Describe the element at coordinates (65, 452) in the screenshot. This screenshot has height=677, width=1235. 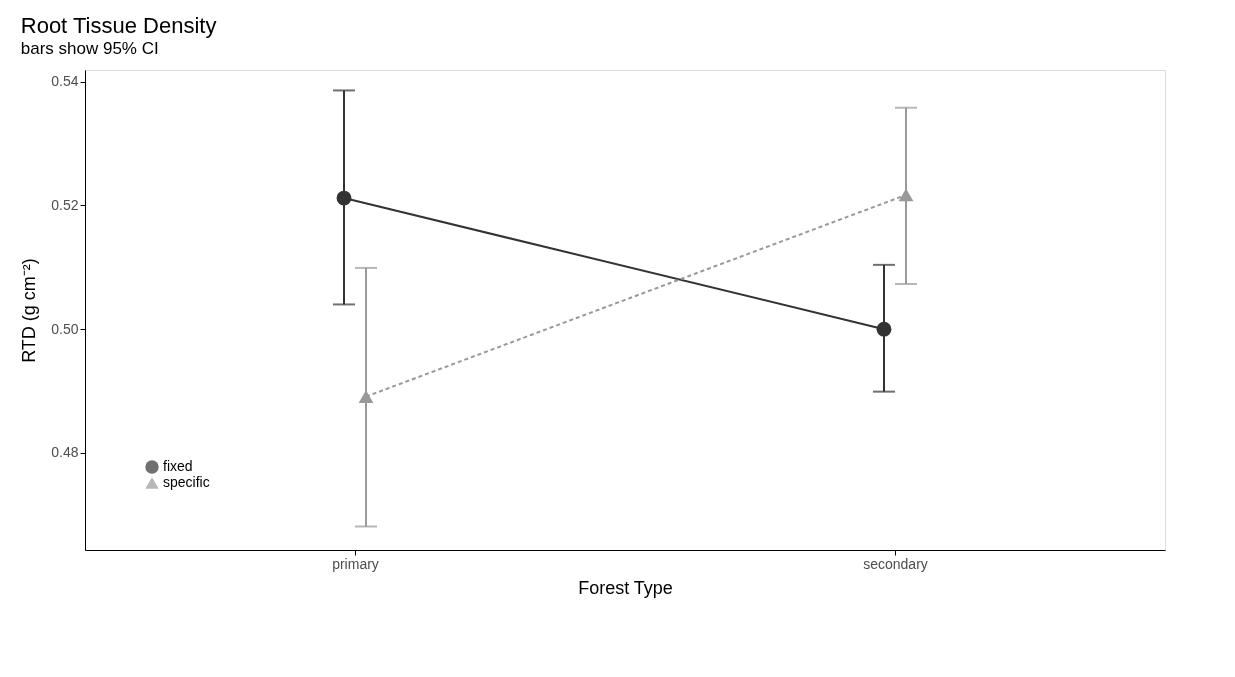
I see `y-tick-label: 0.48` at that location.